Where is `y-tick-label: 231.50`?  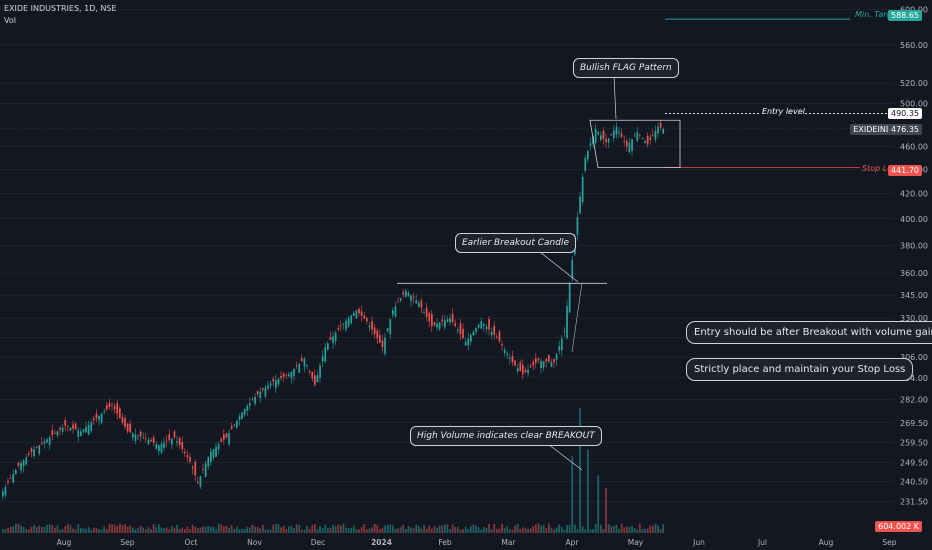
y-tick-label: 231.50 is located at coordinates (914, 501).